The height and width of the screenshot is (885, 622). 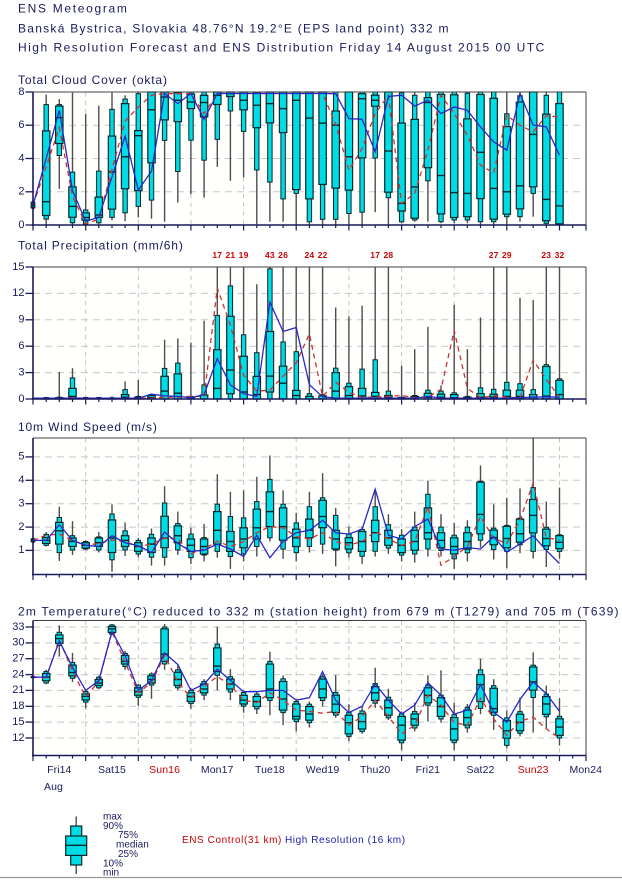 What do you see at coordinates (18, 627) in the screenshot?
I see `svg-text: 33` at bounding box center [18, 627].